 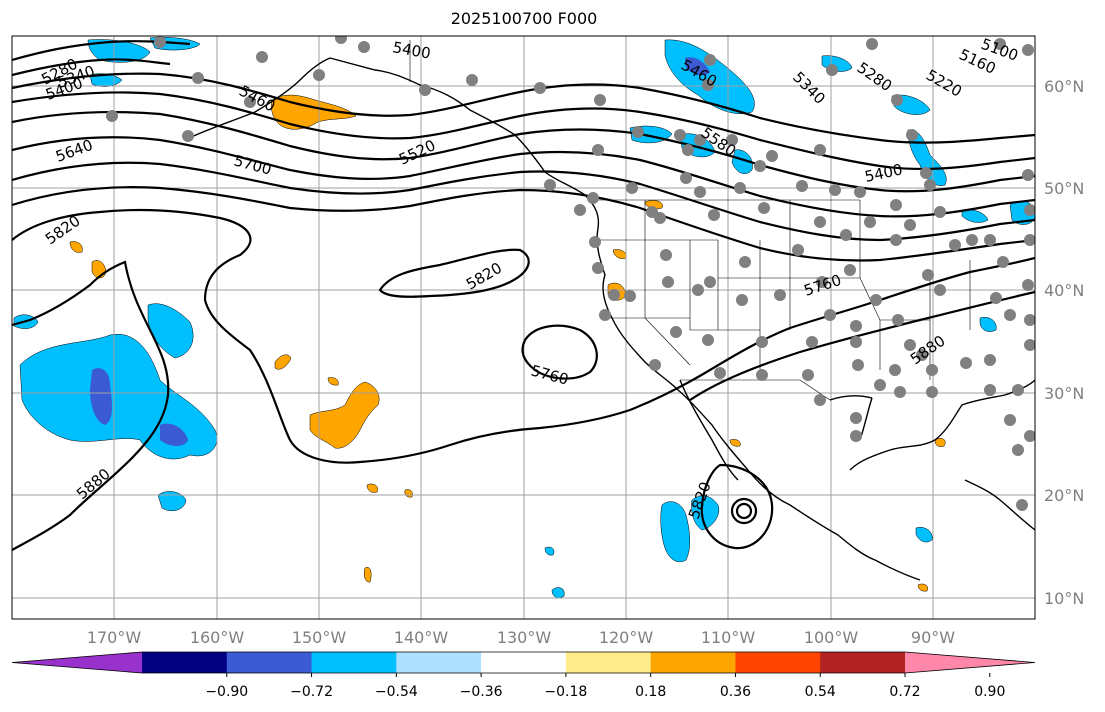 I want to click on lat-label-30n: 30°N, so click(x=1064, y=393).